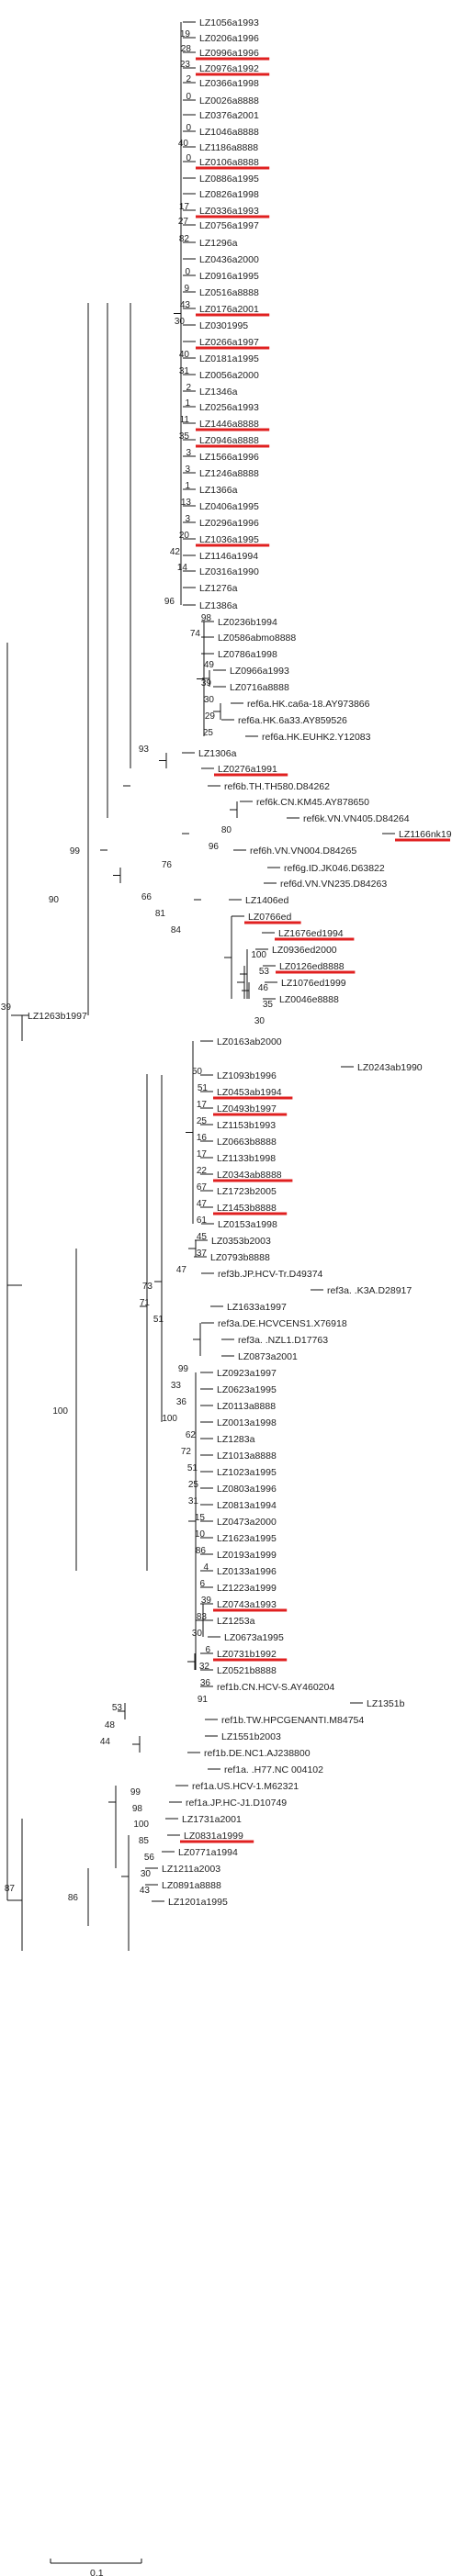 The height and width of the screenshot is (2576, 452). What do you see at coordinates (229, 506) in the screenshot?
I see `leaf-label: LZ0406a1995` at bounding box center [229, 506].